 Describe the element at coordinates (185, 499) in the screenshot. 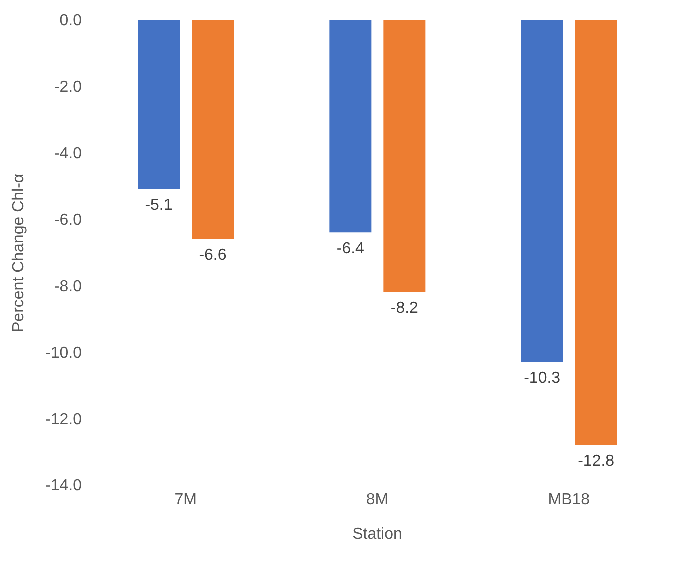

I see `x-tick-label: 7M` at that location.